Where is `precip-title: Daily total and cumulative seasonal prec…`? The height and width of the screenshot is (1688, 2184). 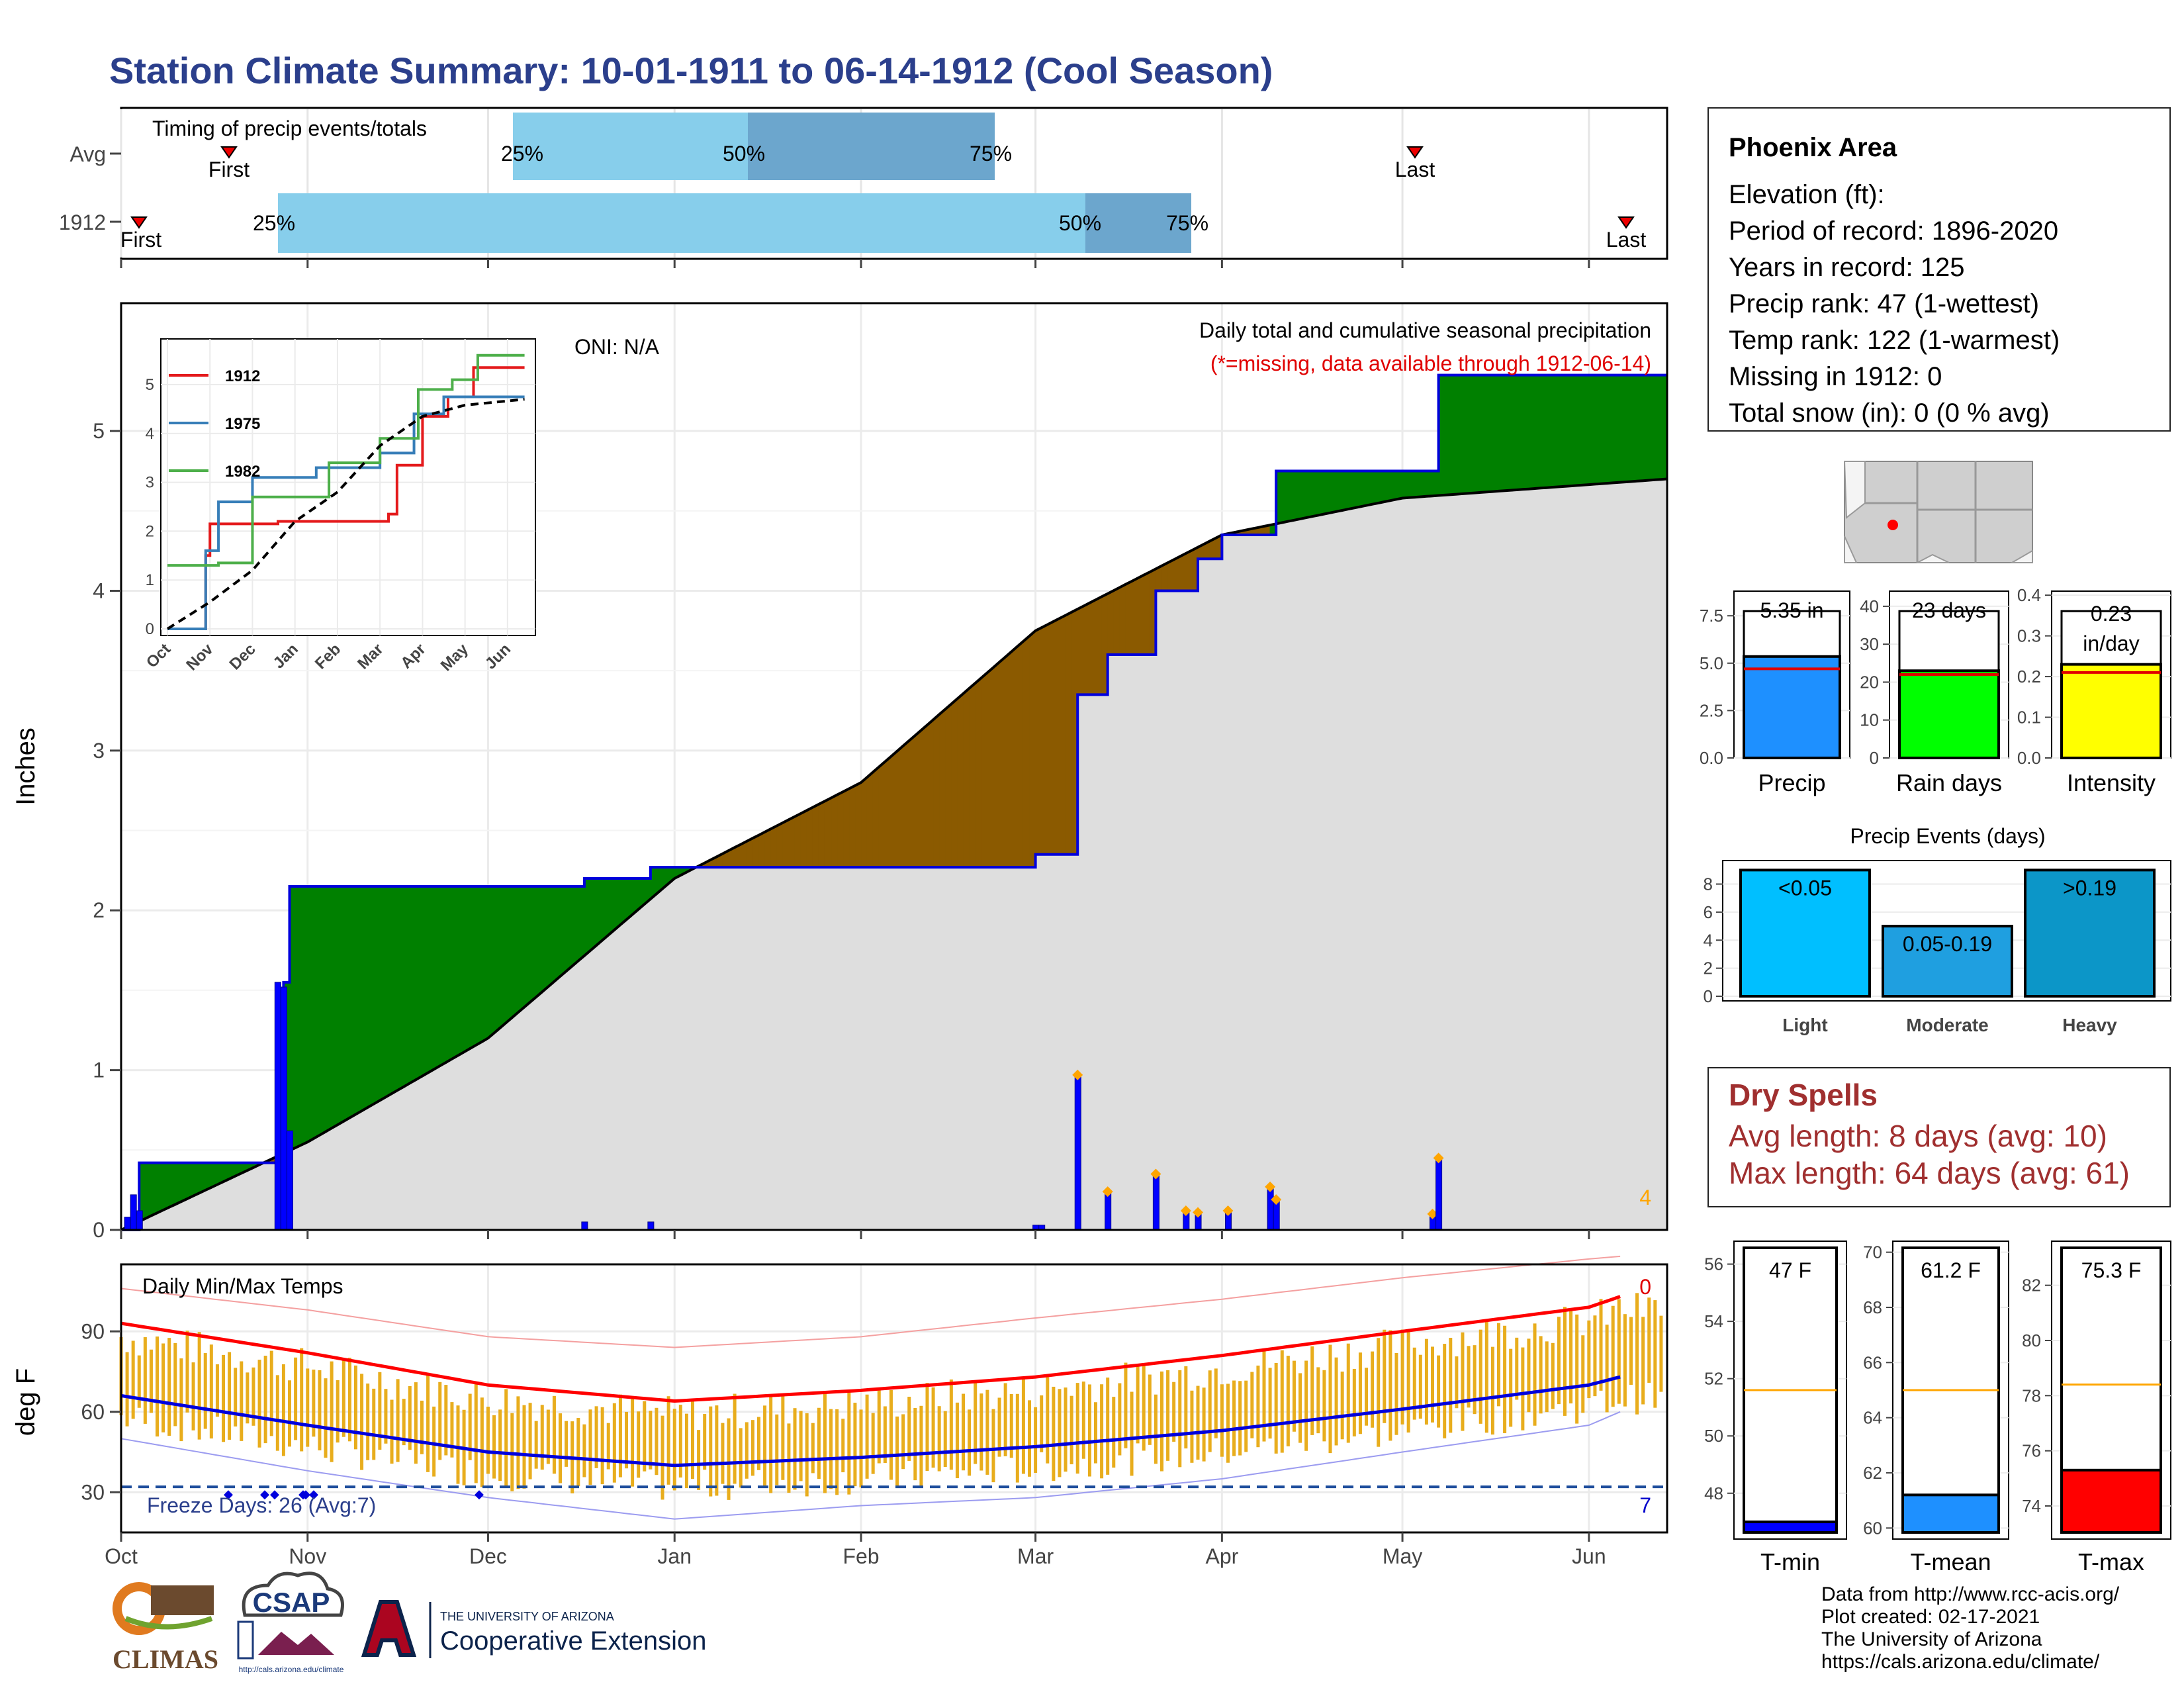 precip-title: Daily total and cumulative seasonal prec… is located at coordinates (1425, 330).